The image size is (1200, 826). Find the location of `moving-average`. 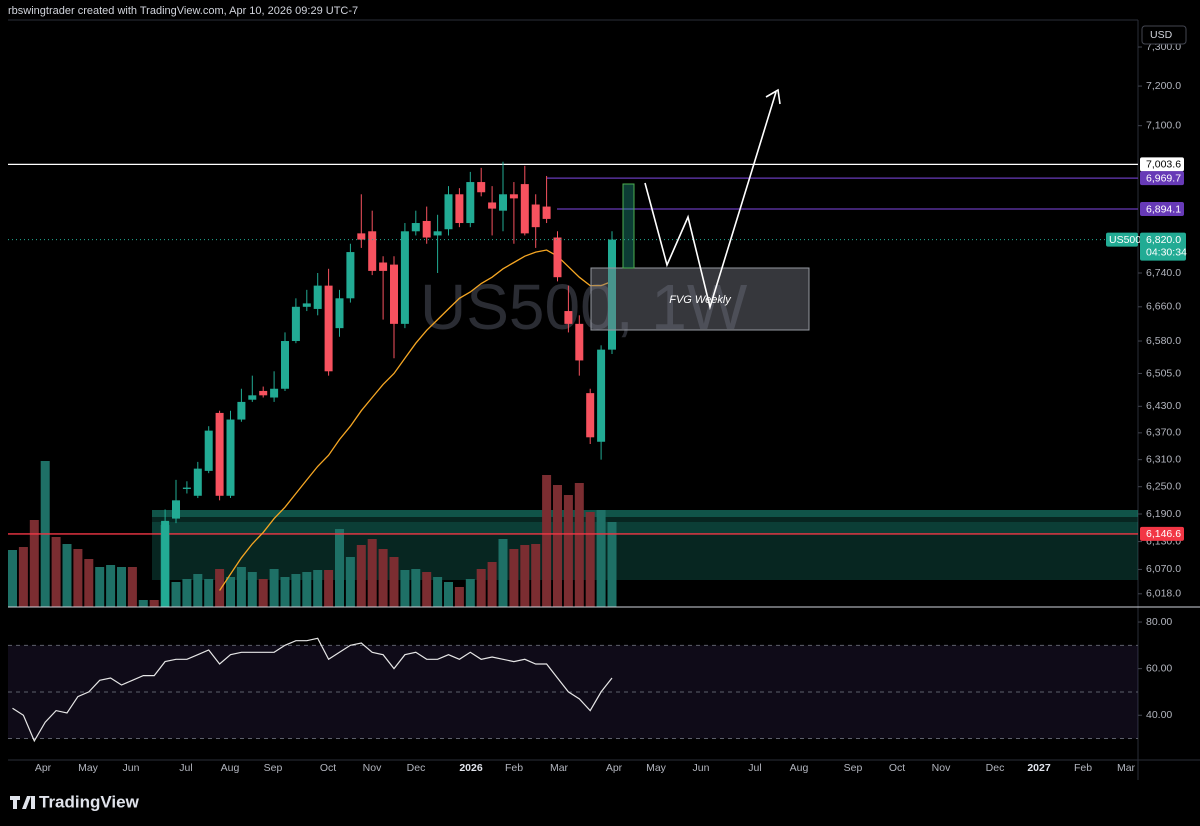

moving-average is located at coordinates (416, 420).